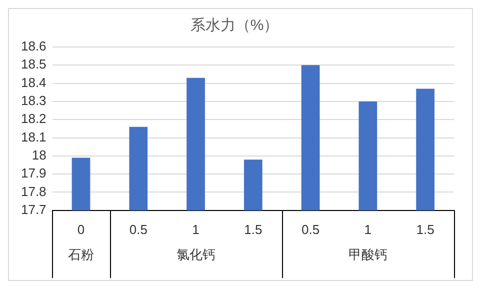  Describe the element at coordinates (33, 209) in the screenshot. I see `y-tick-label: 17.7` at that location.